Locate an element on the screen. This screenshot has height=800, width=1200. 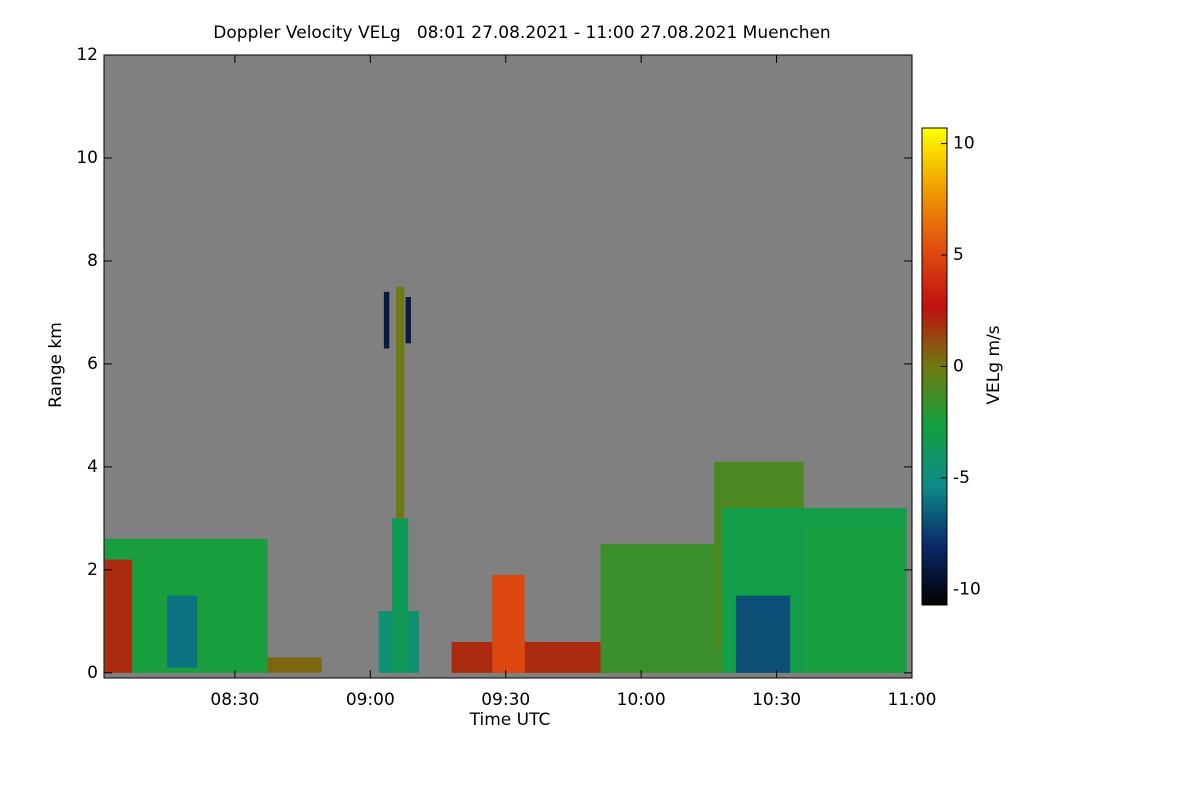
y-axis-label: Range km is located at coordinates (56, 365).